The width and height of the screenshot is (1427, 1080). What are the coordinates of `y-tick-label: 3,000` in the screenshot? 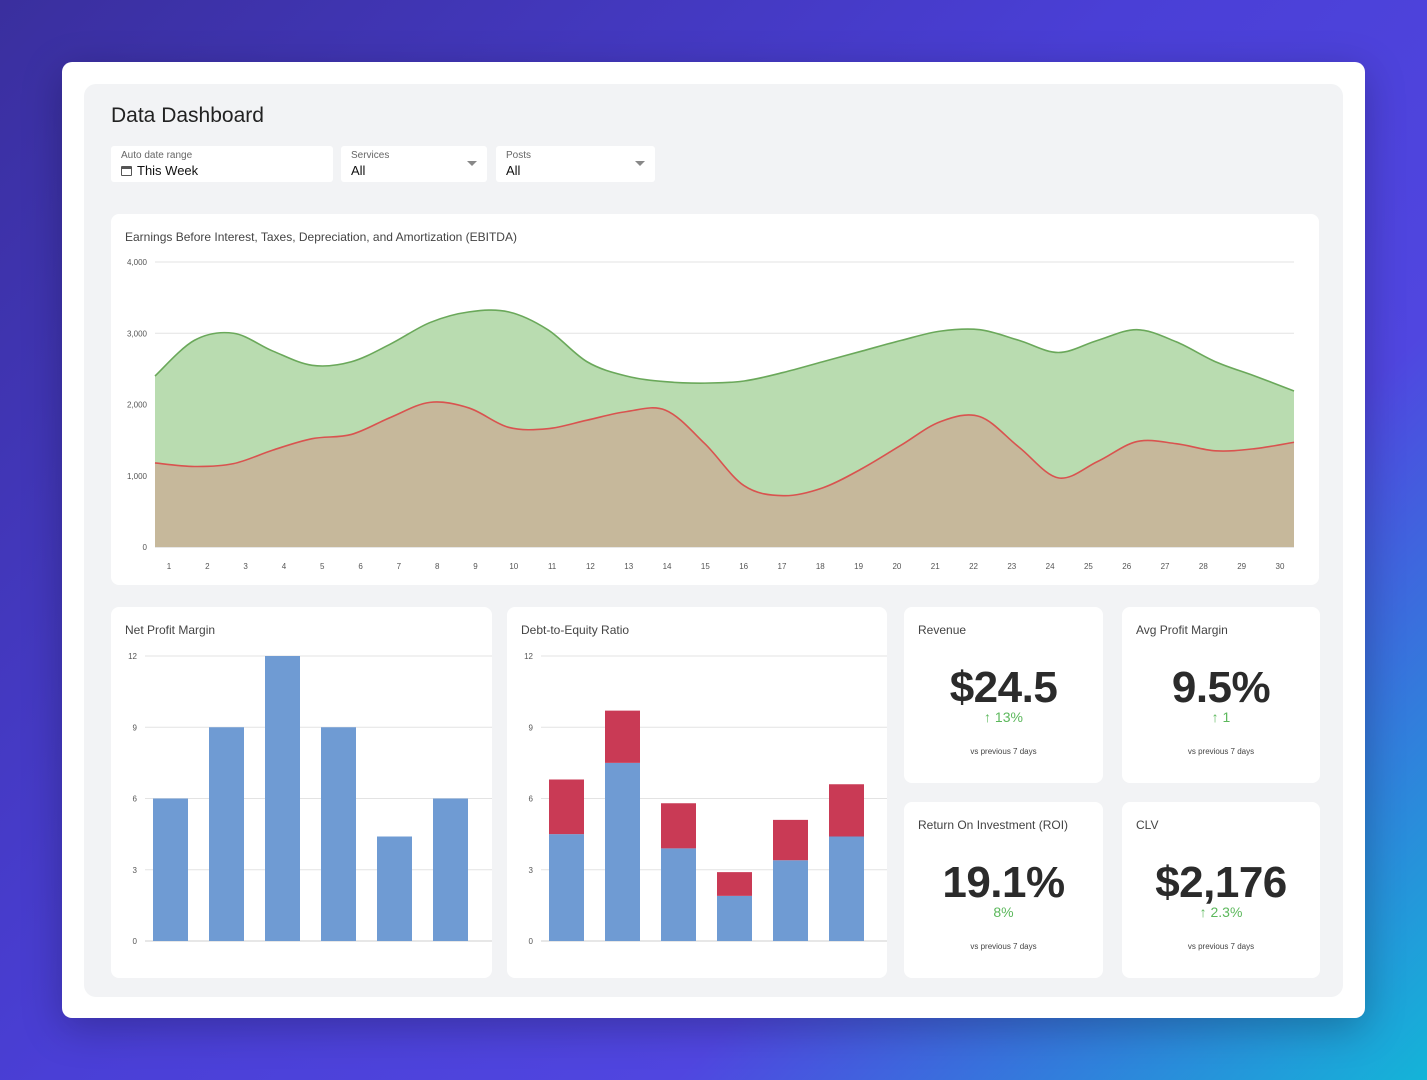 It's located at (137, 333).